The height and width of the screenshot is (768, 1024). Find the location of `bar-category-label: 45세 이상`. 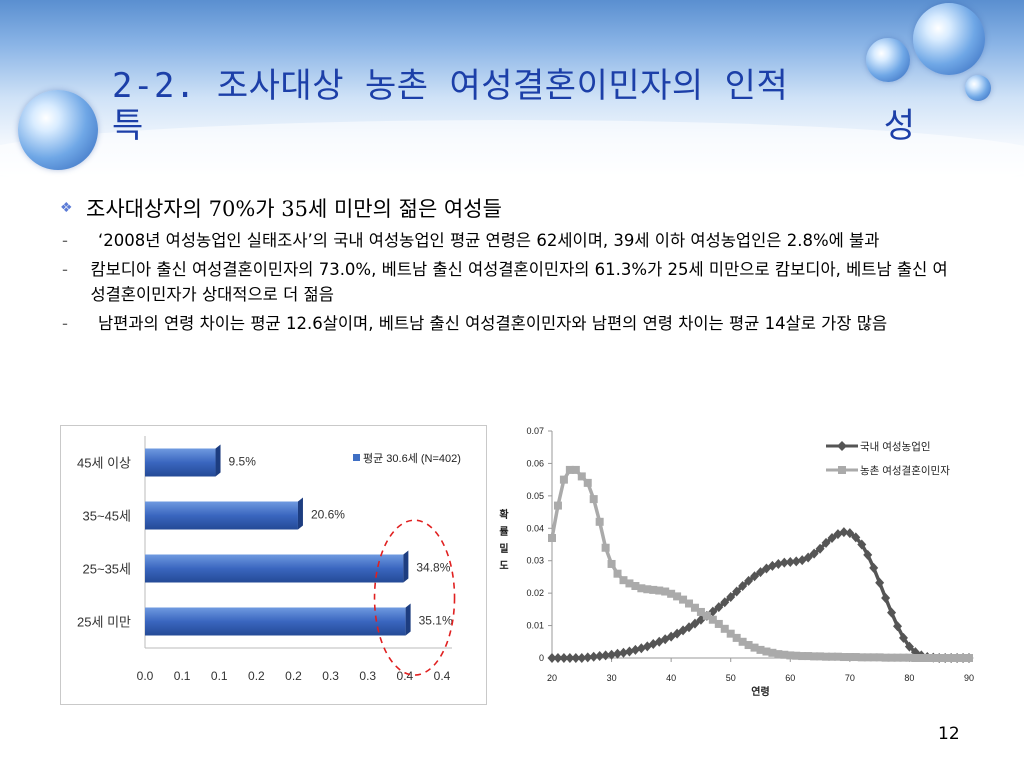

bar-category-label: 45세 이상 is located at coordinates (104, 463).